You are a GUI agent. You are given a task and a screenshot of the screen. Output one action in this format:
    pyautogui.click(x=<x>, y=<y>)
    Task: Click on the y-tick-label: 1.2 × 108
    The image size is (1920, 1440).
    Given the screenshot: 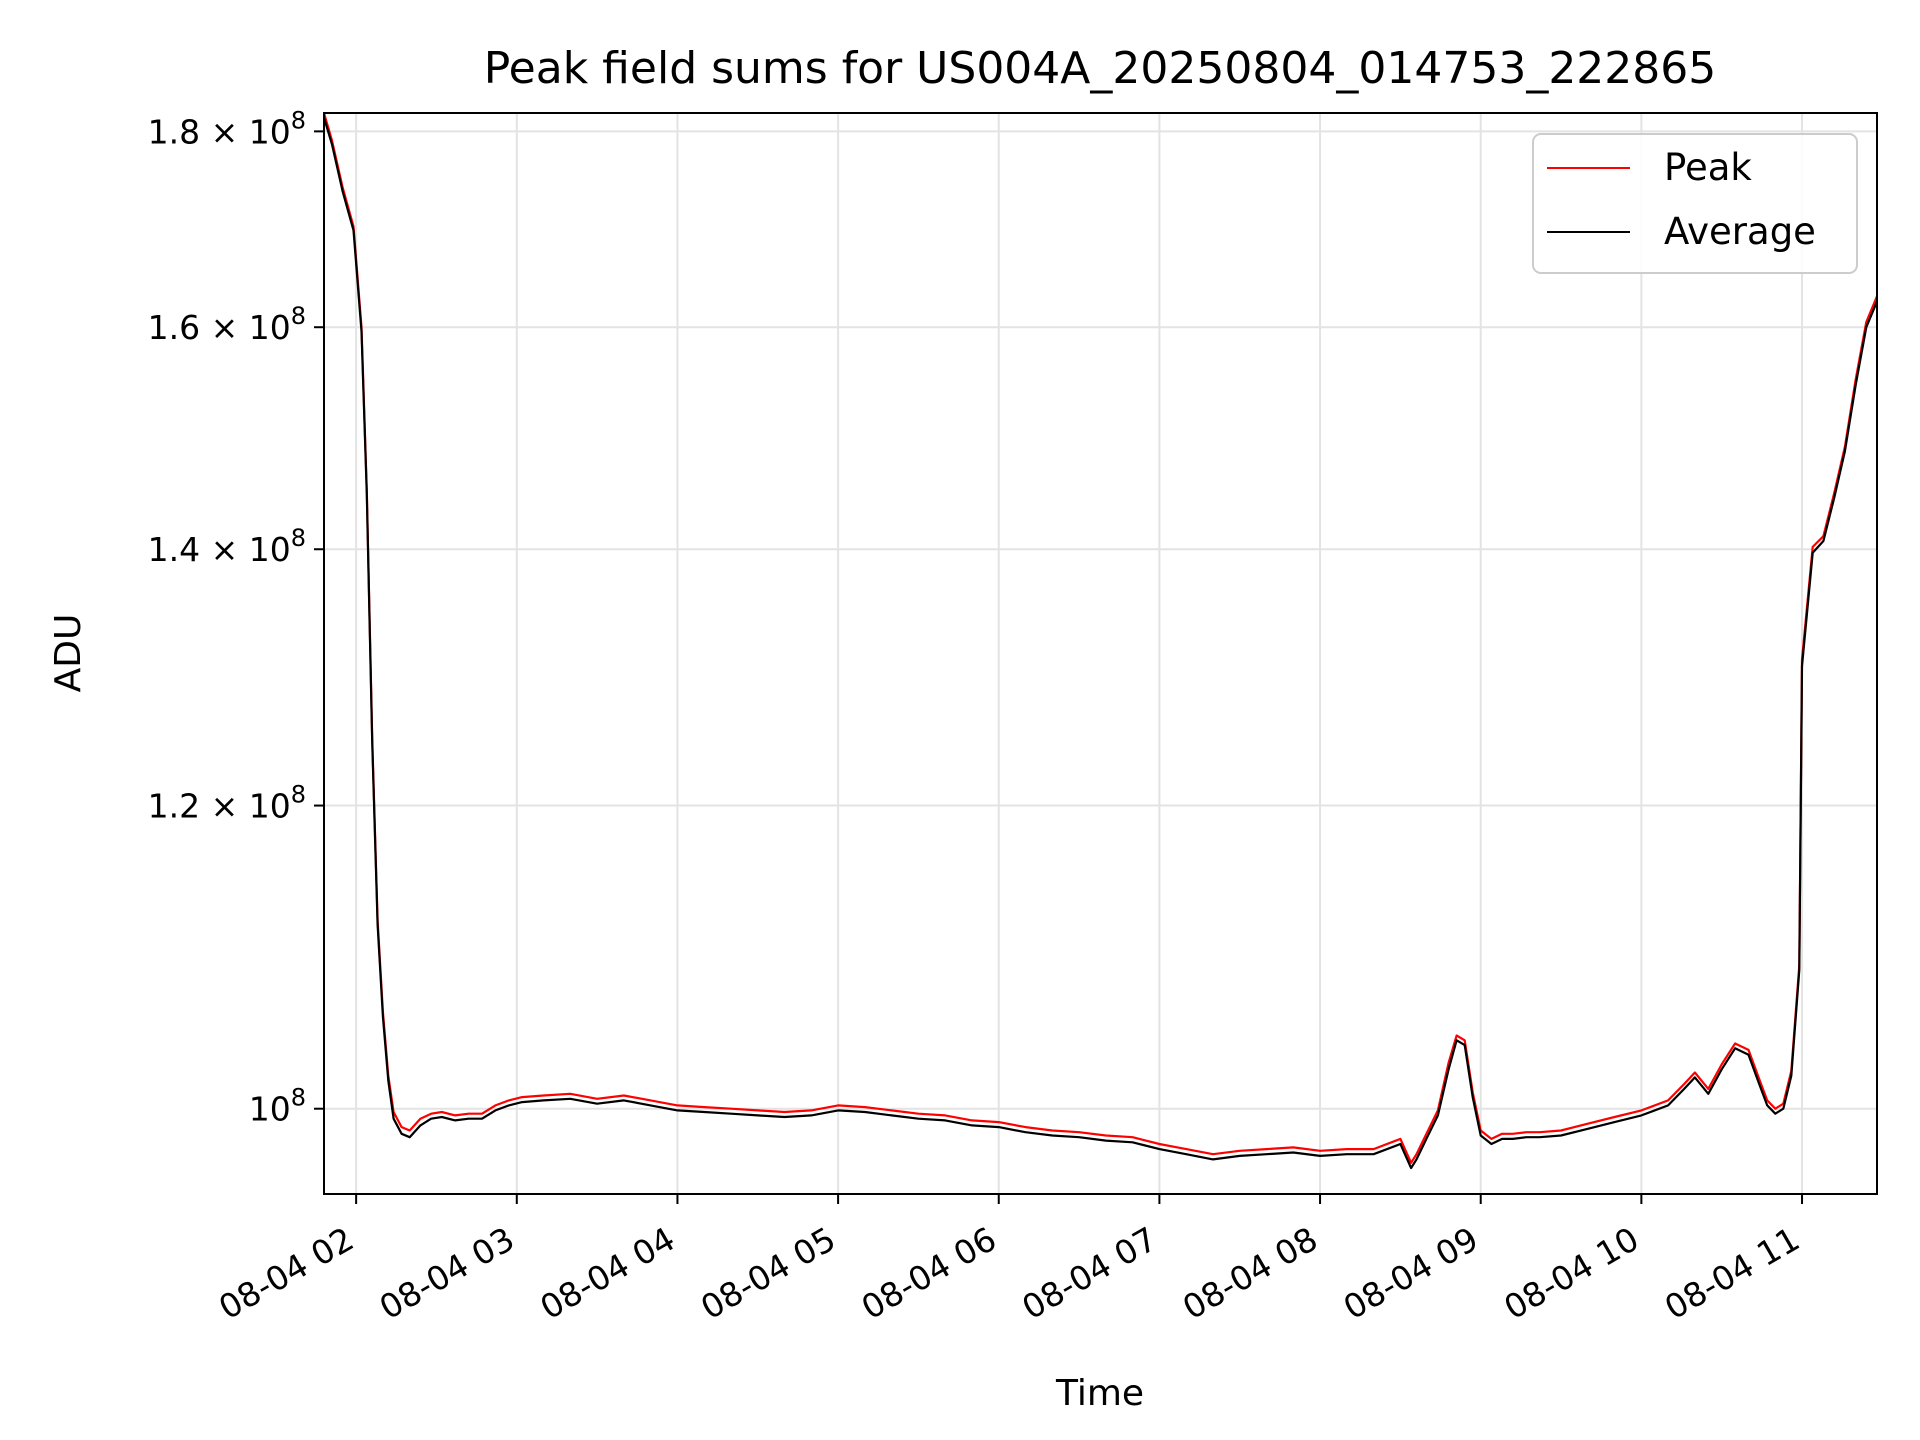 What is the action you would take?
    pyautogui.click(x=227, y=803)
    